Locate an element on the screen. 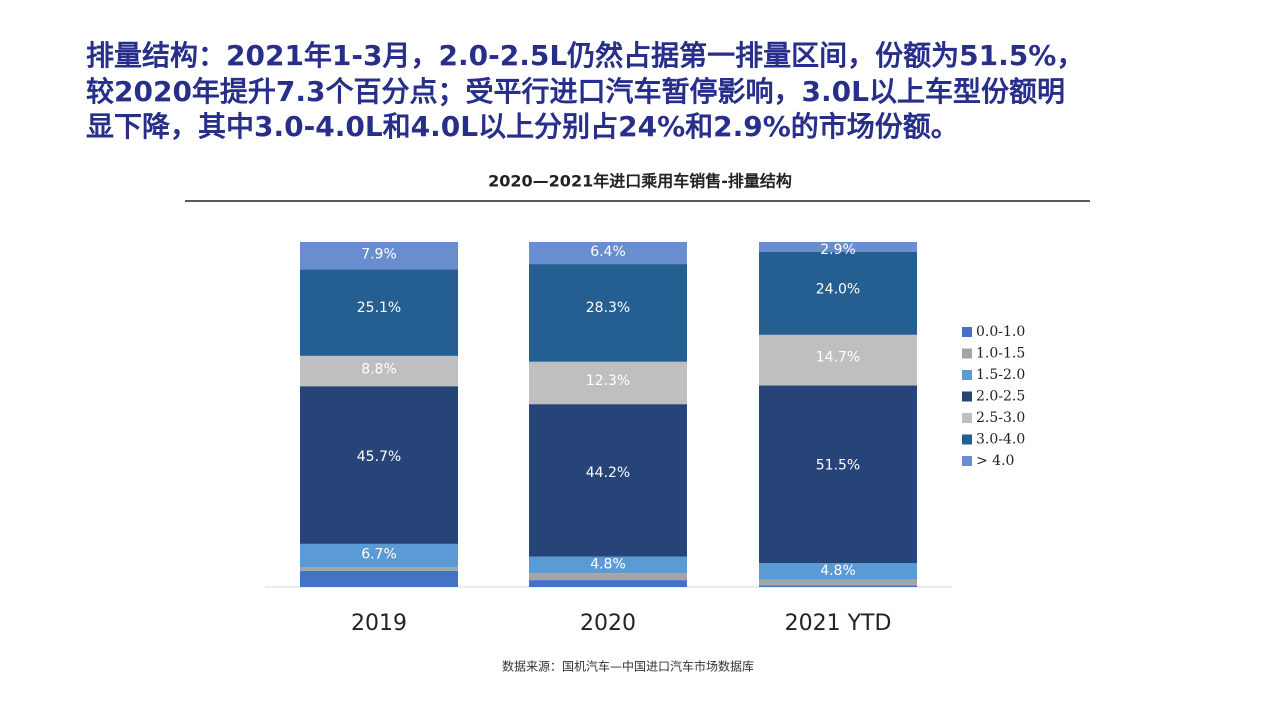 This screenshot has width=1280, height=720. value-label: 8.8% is located at coordinates (379, 370).